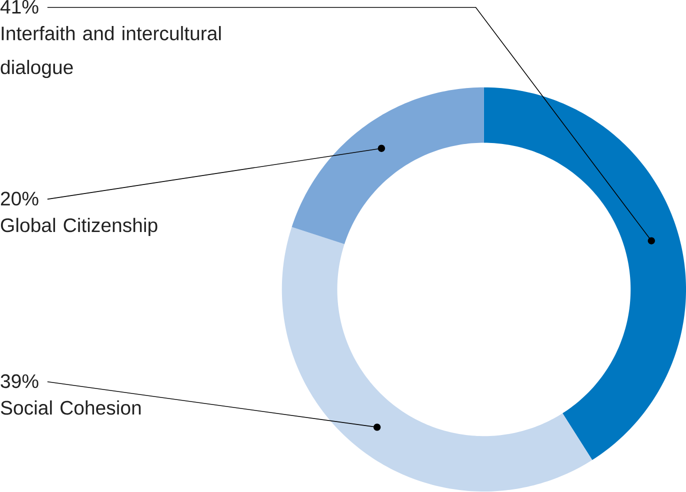 The height and width of the screenshot is (492, 686). I want to click on slice-label: Social Cohesion, so click(70, 407).